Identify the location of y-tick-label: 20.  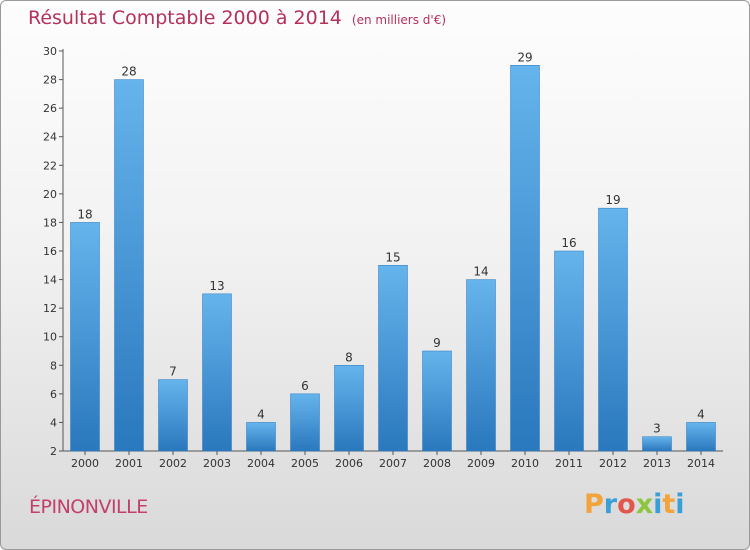
(50, 194).